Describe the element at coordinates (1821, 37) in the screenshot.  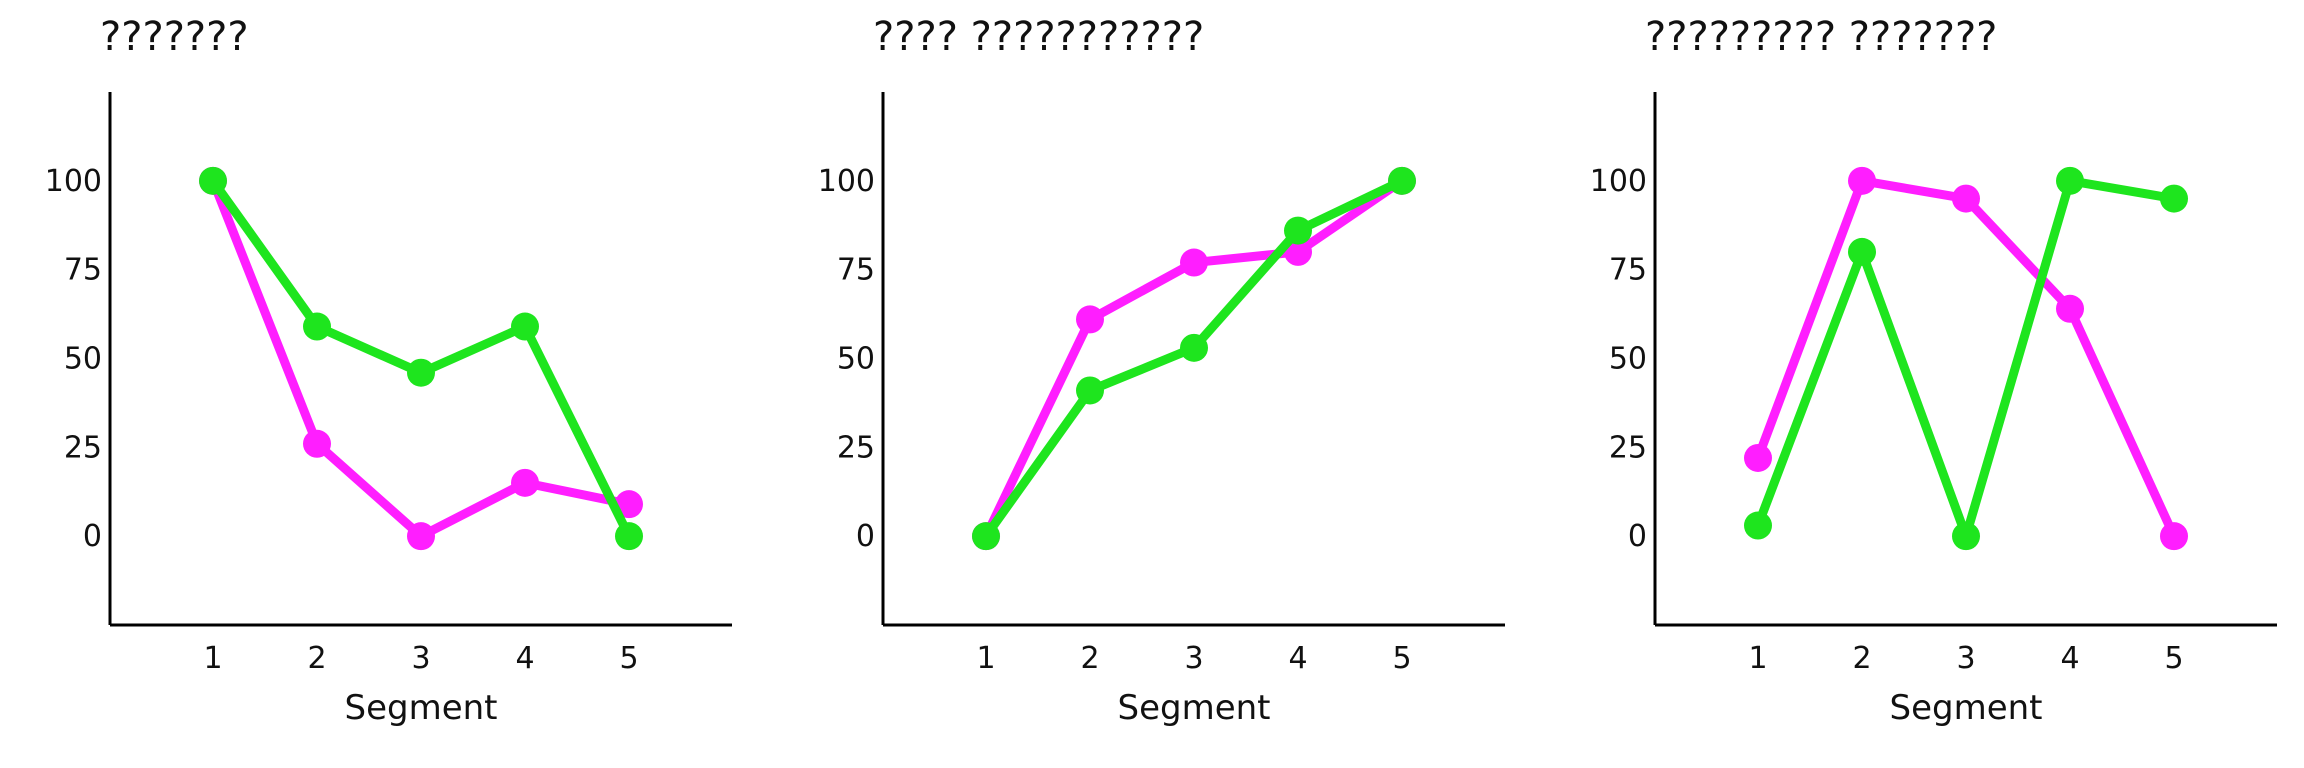
I see `chart-title: ????????? ???????` at that location.